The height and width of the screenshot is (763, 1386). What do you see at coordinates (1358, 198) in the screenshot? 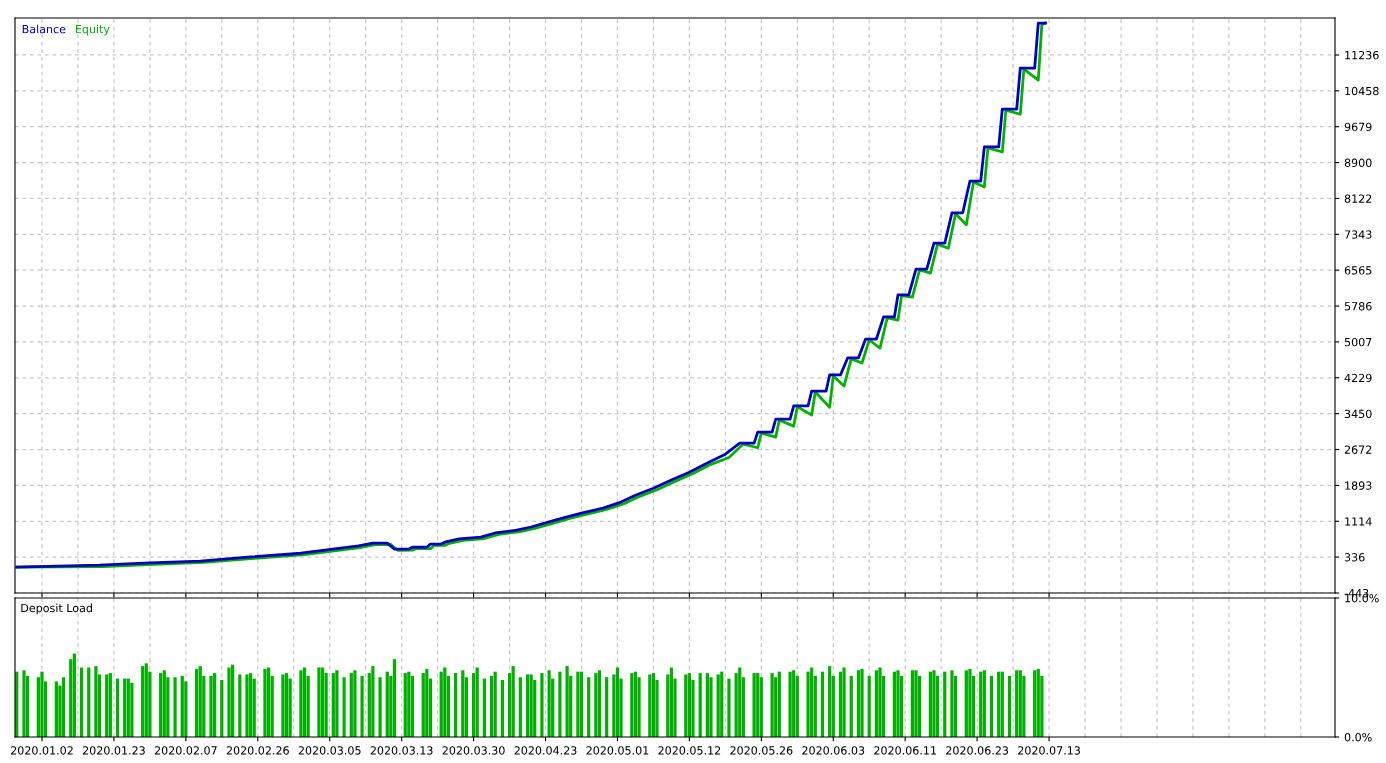
I see `y-tick-label: 8122` at bounding box center [1358, 198].